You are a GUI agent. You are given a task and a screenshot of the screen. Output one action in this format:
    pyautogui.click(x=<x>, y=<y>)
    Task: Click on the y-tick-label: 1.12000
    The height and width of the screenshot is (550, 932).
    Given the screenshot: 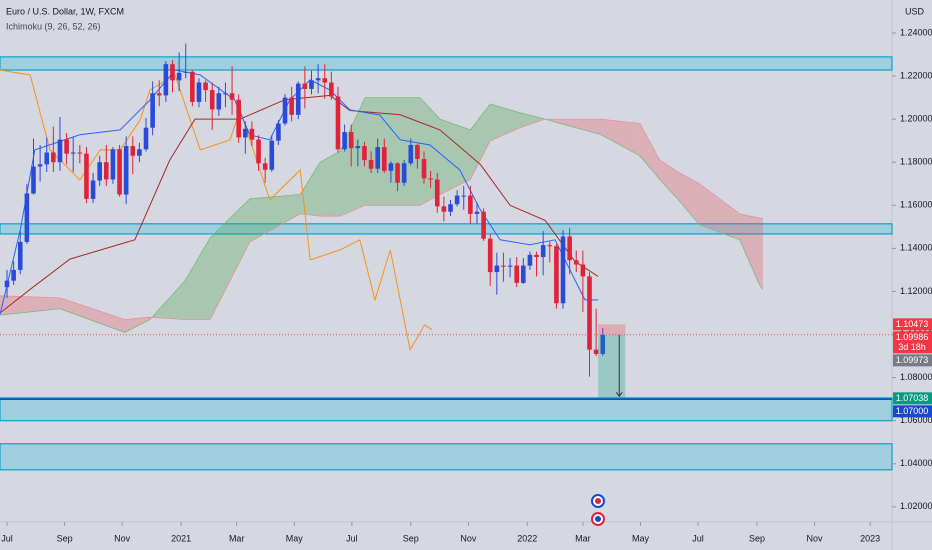 What is the action you would take?
    pyautogui.click(x=916, y=291)
    